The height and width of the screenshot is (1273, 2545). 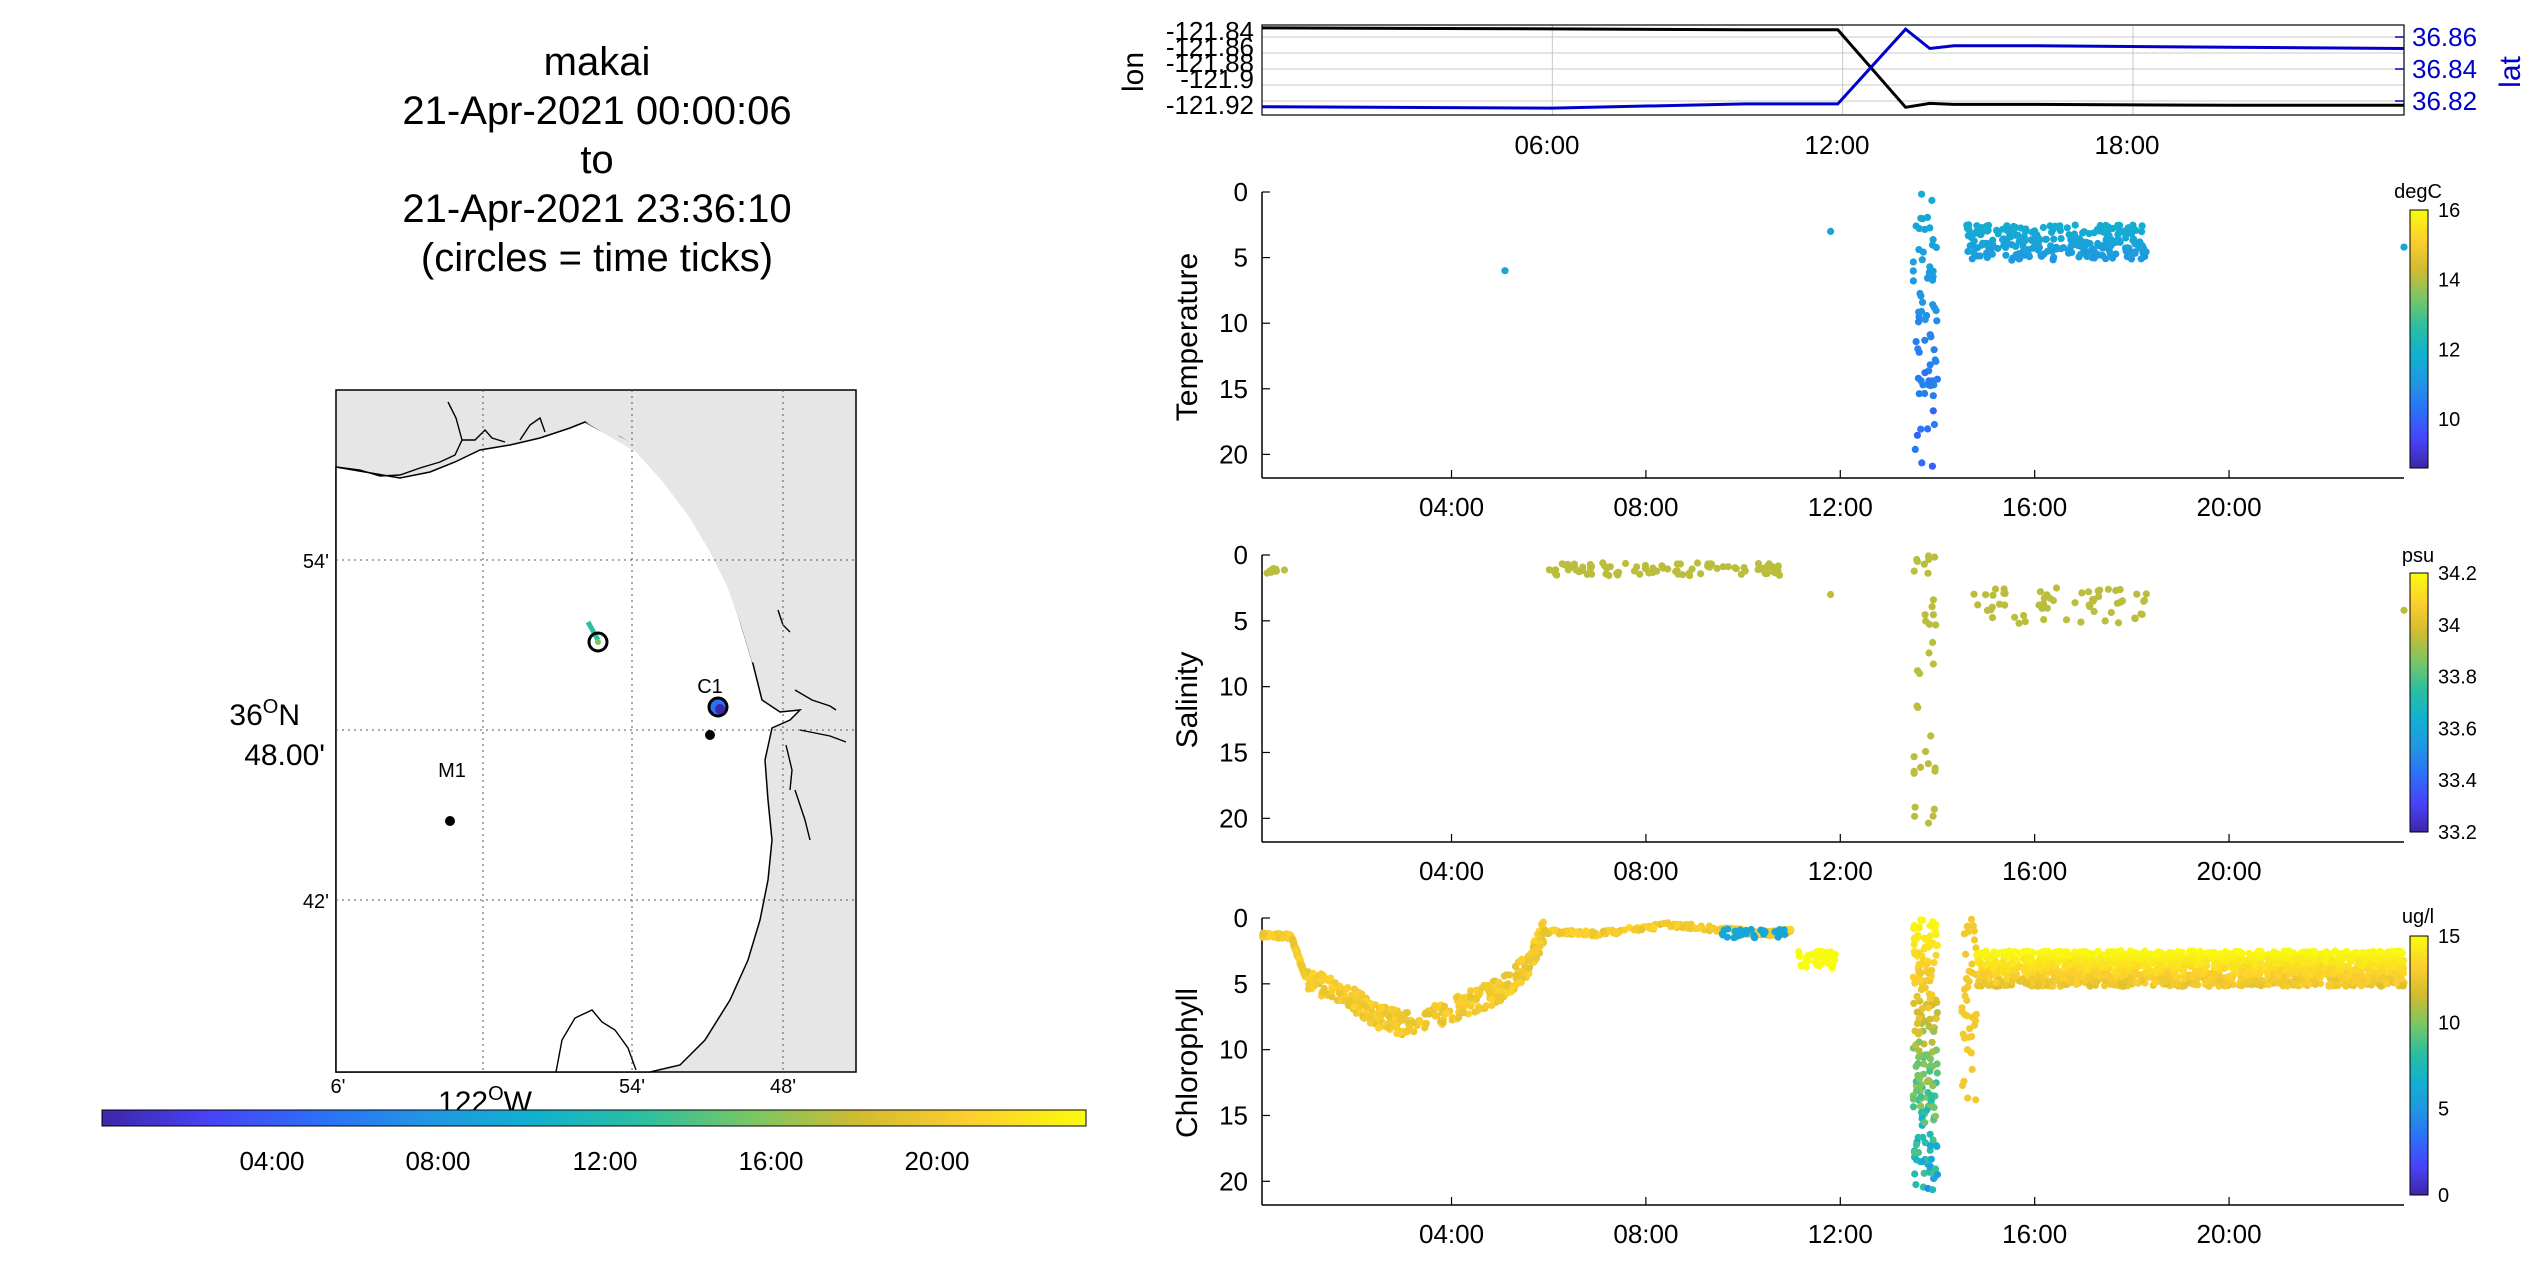 What do you see at coordinates (2419, 702) in the screenshot?
I see `salinity-colorbar` at bounding box center [2419, 702].